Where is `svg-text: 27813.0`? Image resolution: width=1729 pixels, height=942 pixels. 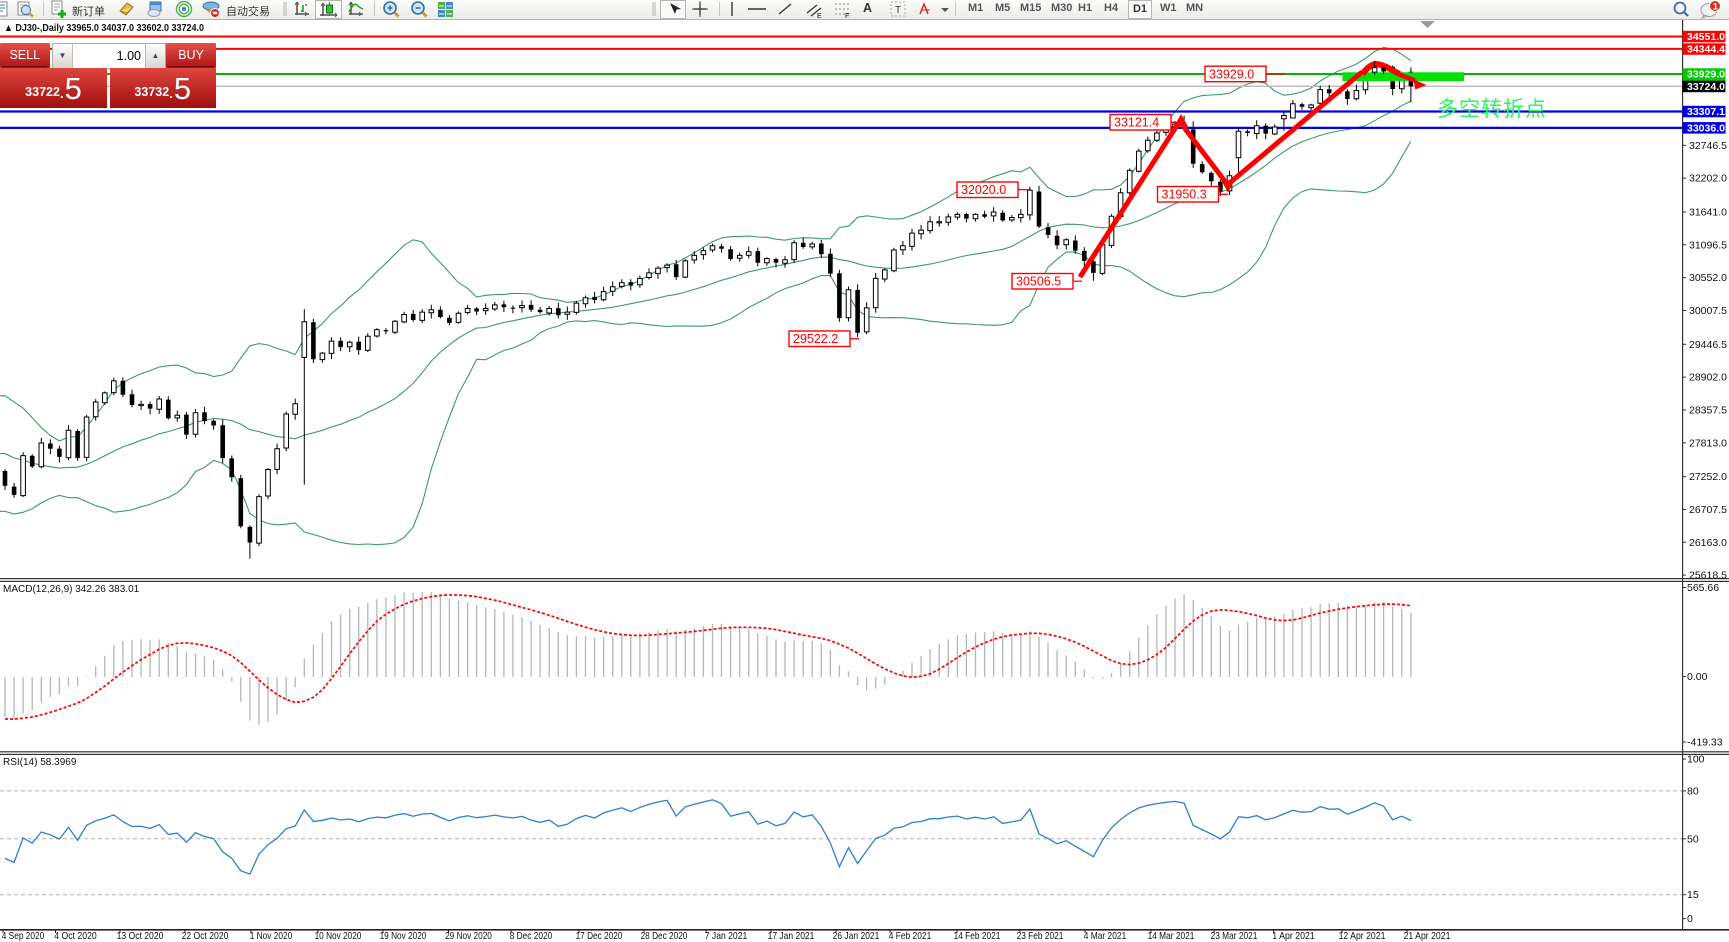 svg-text: 27813.0 is located at coordinates (1708, 443).